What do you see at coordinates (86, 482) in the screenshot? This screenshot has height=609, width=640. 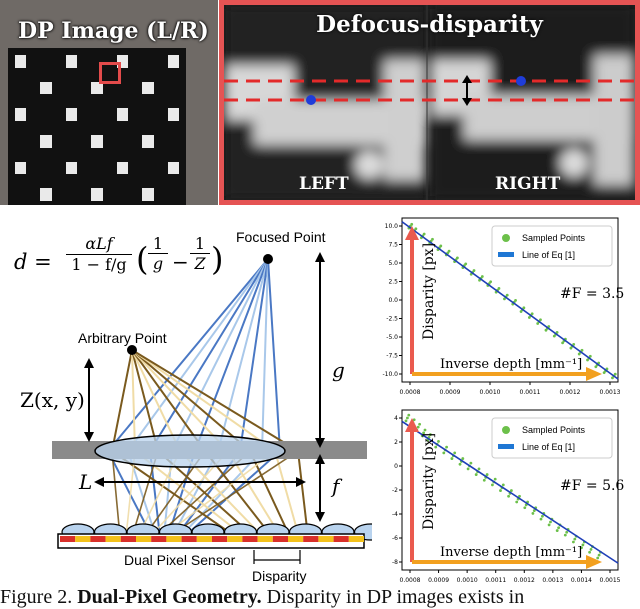 I see `l-label: L` at bounding box center [86, 482].